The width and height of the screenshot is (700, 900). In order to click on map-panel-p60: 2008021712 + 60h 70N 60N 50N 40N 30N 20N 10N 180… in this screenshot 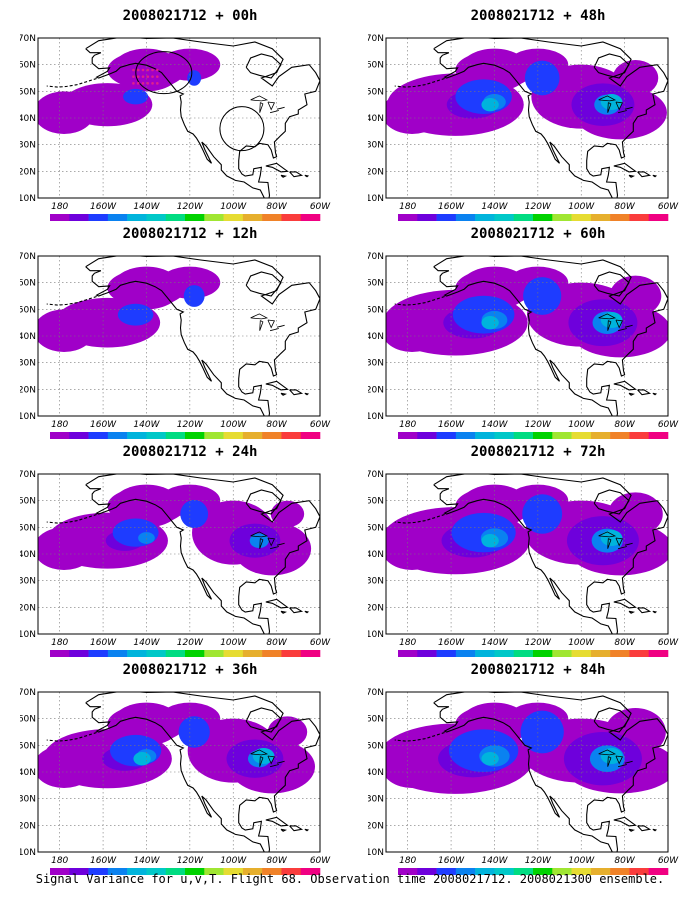, I will do `click(534, 333)`.